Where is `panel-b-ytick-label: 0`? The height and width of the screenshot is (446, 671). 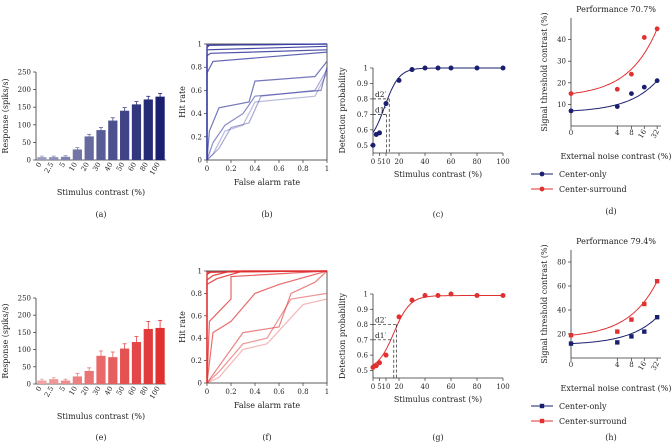
panel-b-ytick-label: 0 is located at coordinates (200, 161).